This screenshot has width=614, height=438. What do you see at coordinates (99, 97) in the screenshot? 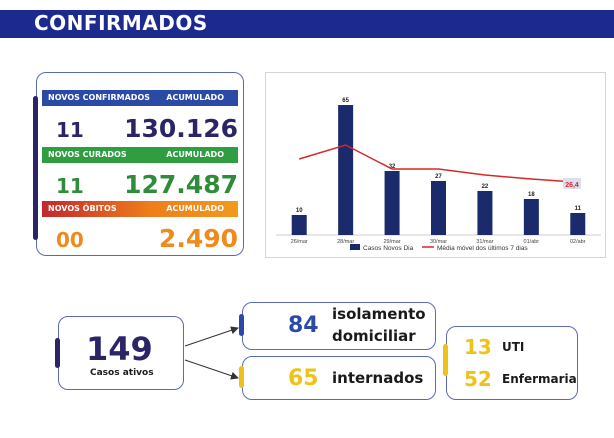
I see `confirmed-label: NOVOS CONFIRMADOS` at bounding box center [99, 97].